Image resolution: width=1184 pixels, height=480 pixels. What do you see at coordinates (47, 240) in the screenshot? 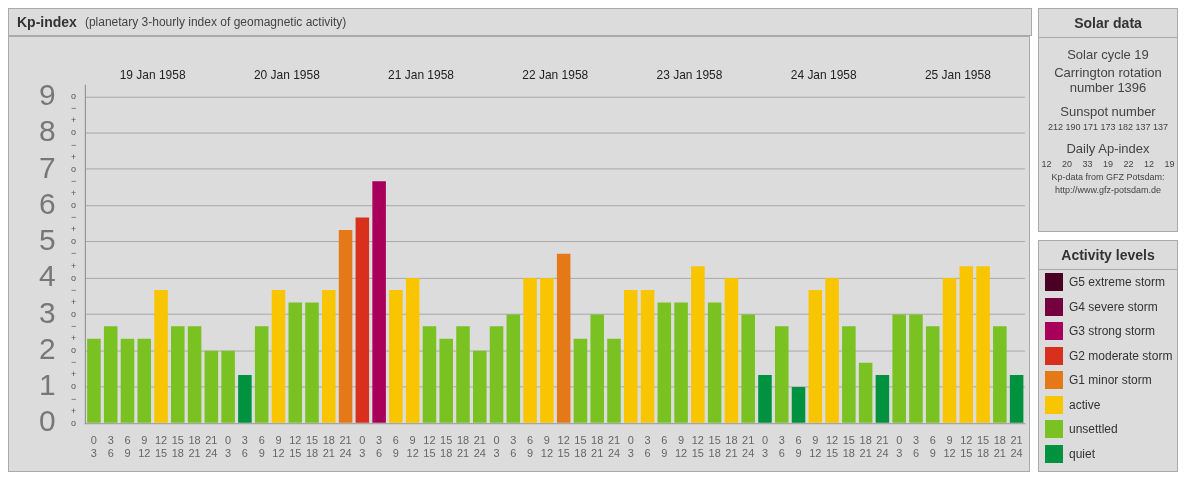
I see `y-tick-label: 5` at bounding box center [47, 240].